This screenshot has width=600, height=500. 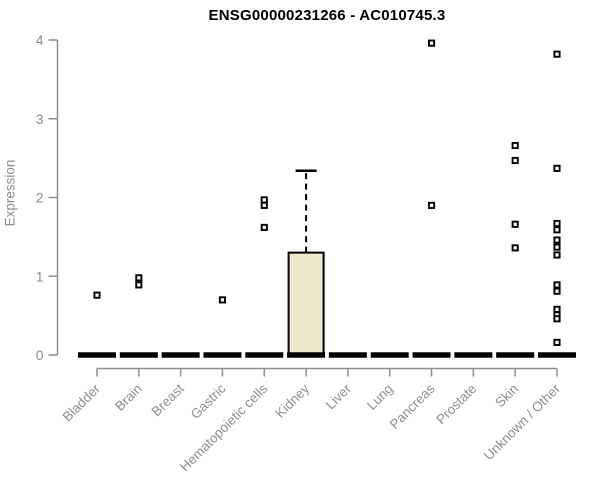 What do you see at coordinates (168, 400) in the screenshot?
I see `x-category-label: Breast` at bounding box center [168, 400].